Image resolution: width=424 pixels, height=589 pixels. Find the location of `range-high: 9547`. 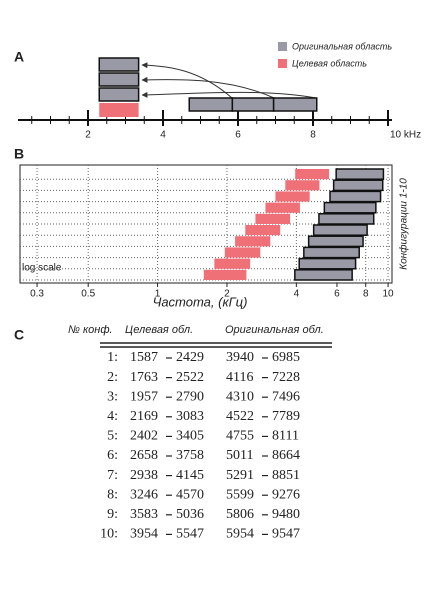

range-high: 9547 is located at coordinates (286, 534).